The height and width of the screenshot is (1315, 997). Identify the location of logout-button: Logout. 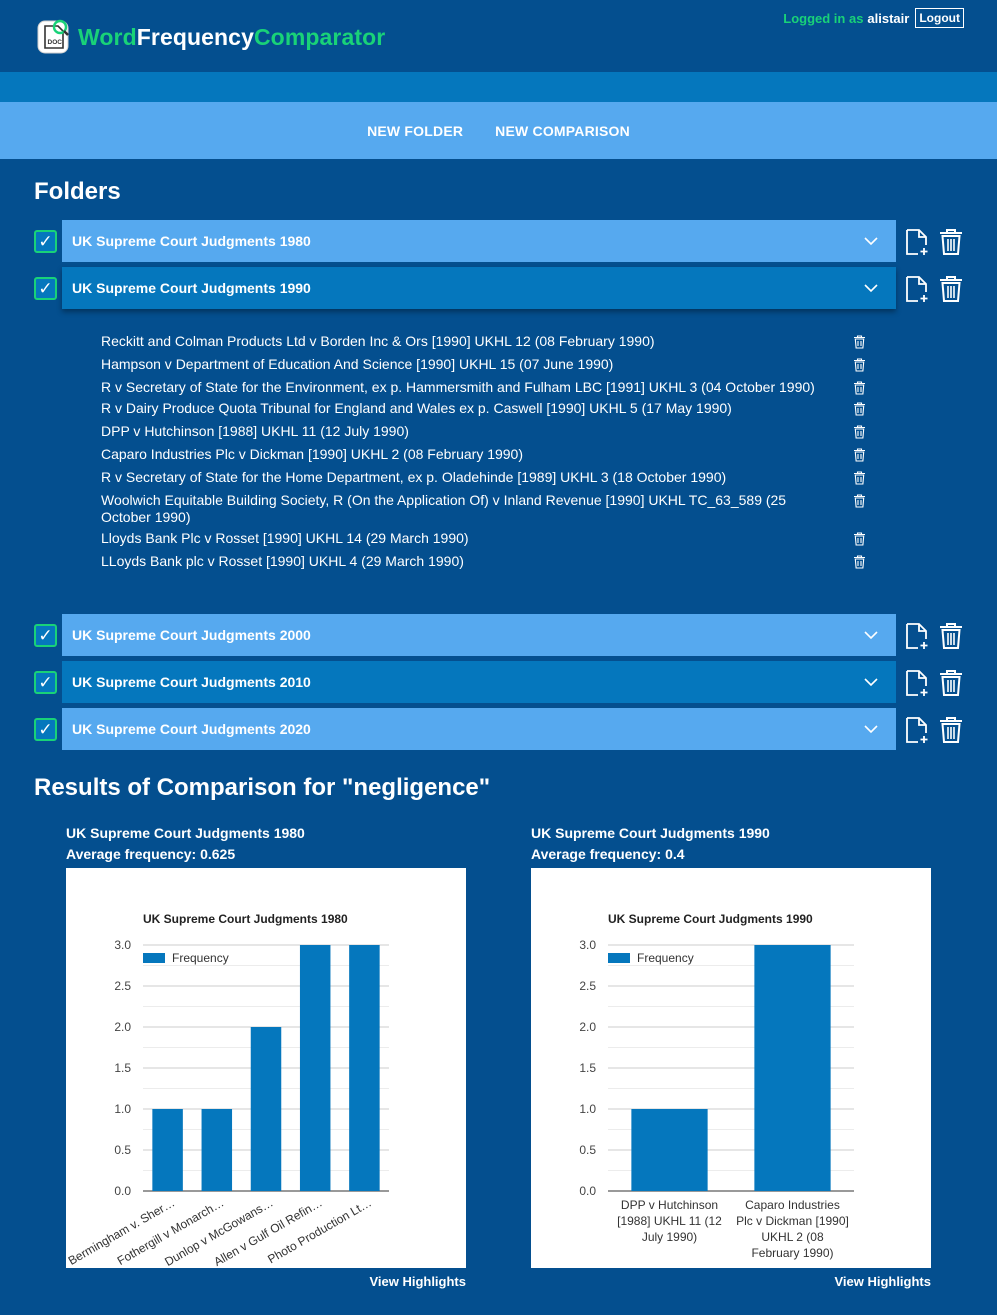
(939, 18).